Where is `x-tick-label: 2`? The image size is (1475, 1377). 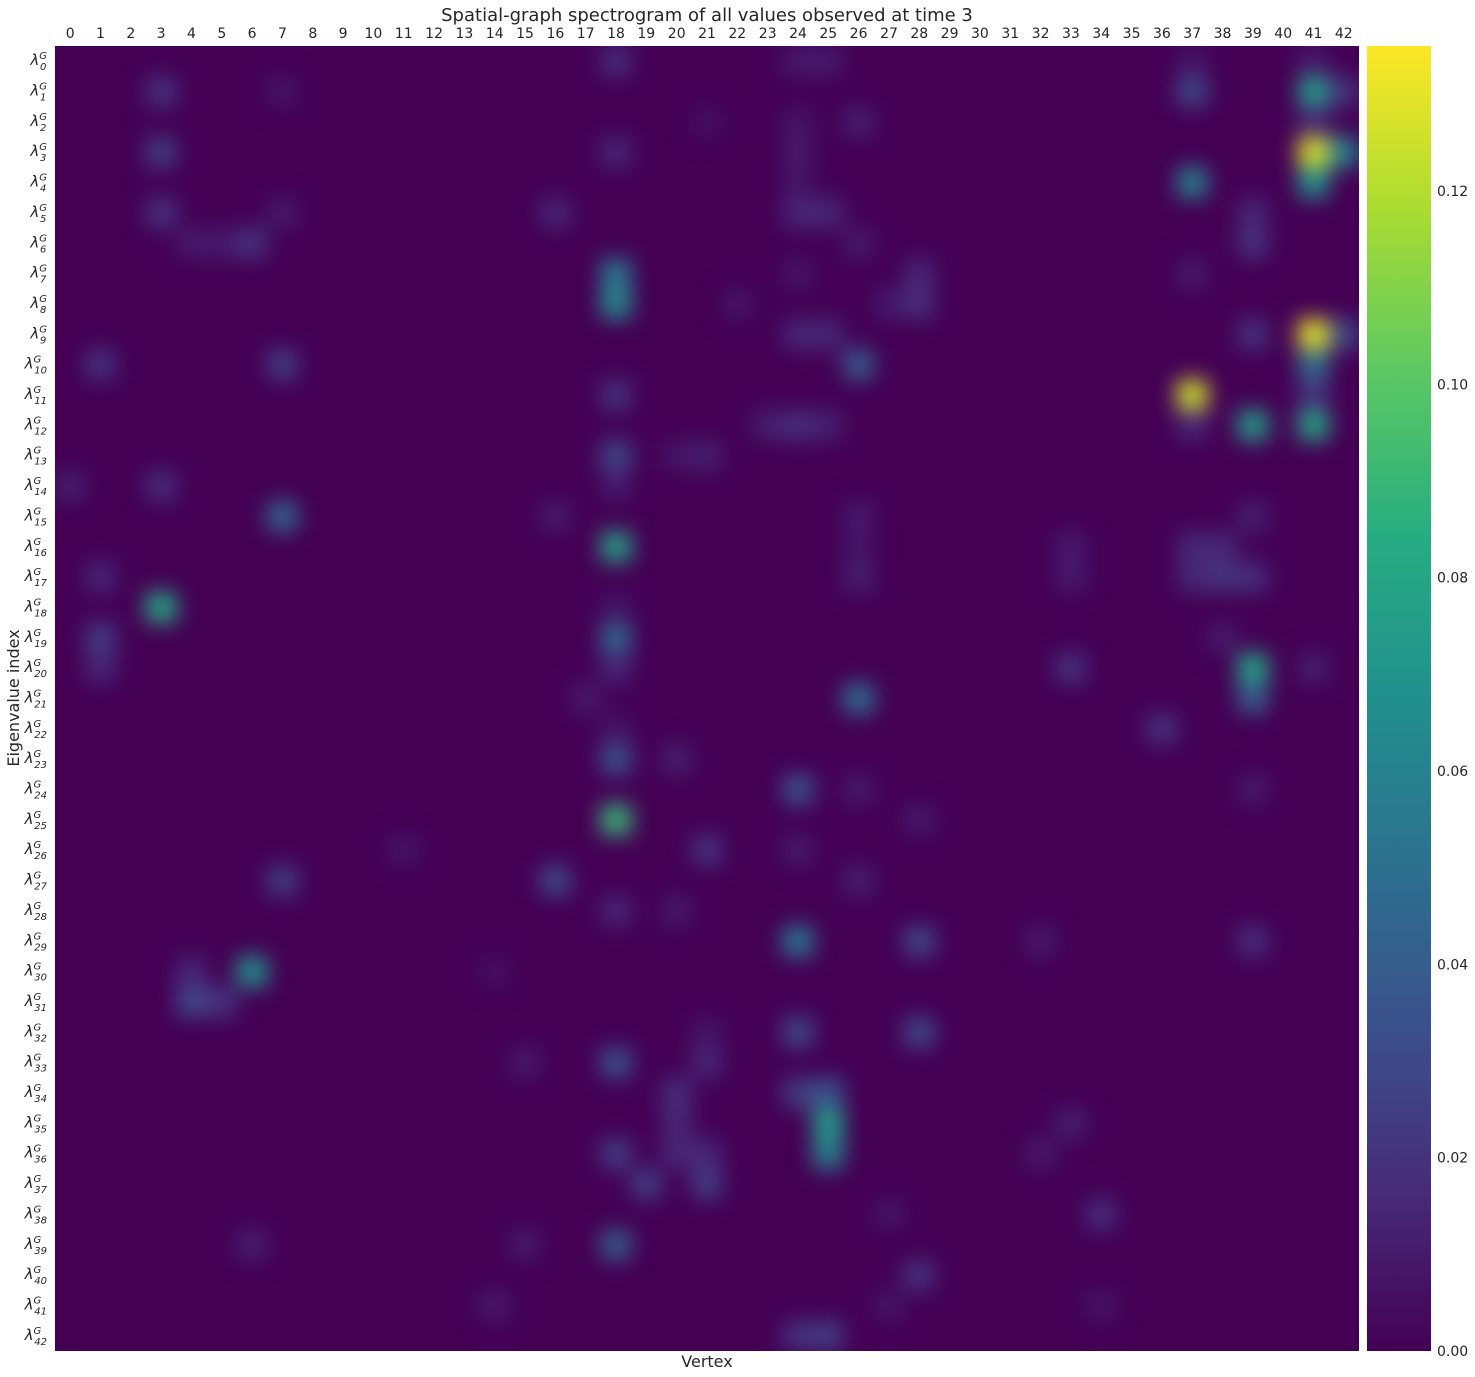 x-tick-label: 2 is located at coordinates (130, 34).